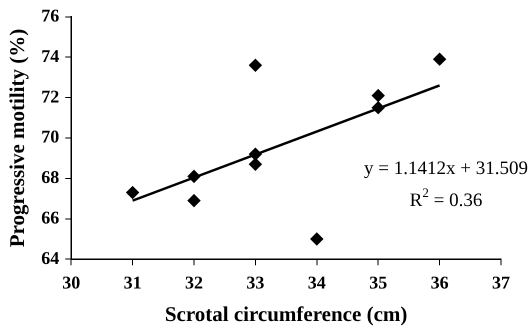 This screenshot has width=531, height=332. What do you see at coordinates (50, 217) in the screenshot?
I see `y-tick-label: 66` at bounding box center [50, 217].